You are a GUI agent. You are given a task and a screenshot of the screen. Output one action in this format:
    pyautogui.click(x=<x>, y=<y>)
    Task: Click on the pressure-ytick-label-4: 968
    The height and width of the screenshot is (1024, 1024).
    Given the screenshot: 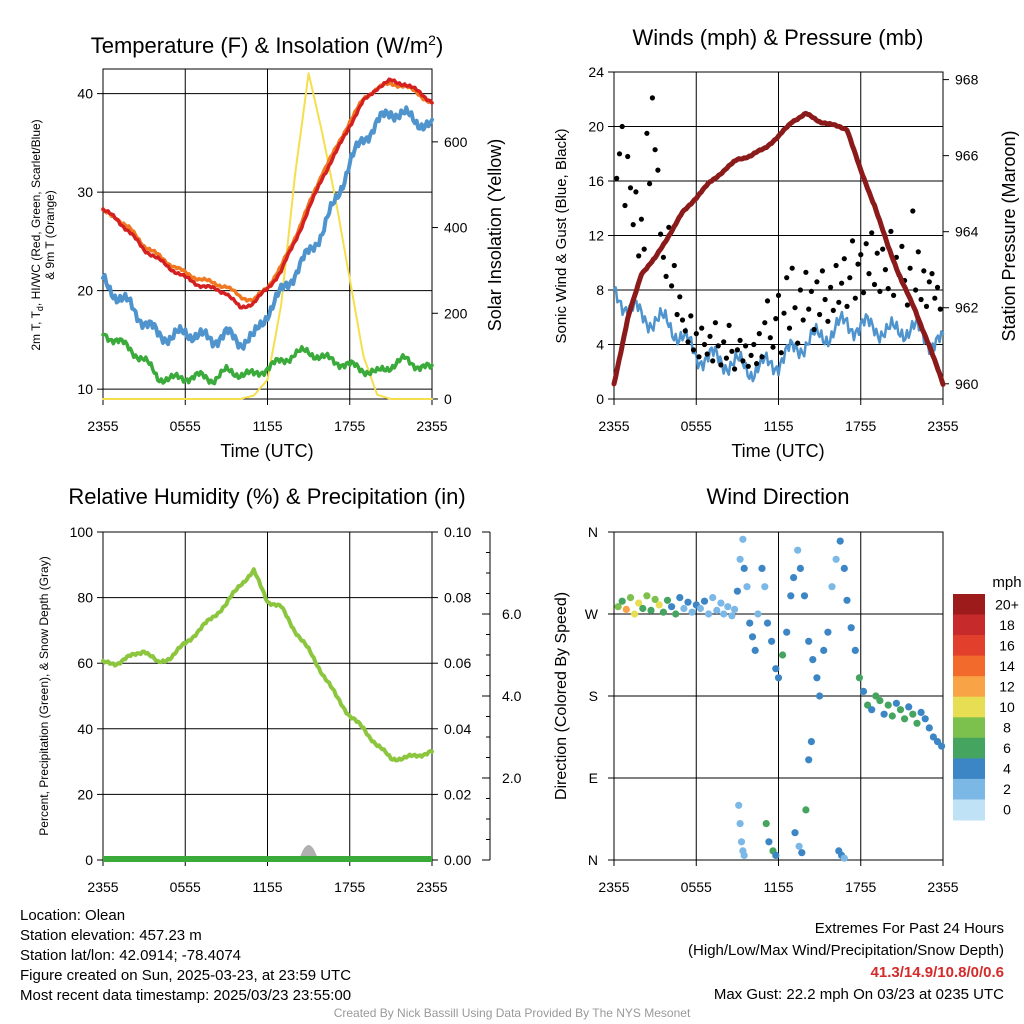 What is the action you would take?
    pyautogui.click(x=967, y=80)
    